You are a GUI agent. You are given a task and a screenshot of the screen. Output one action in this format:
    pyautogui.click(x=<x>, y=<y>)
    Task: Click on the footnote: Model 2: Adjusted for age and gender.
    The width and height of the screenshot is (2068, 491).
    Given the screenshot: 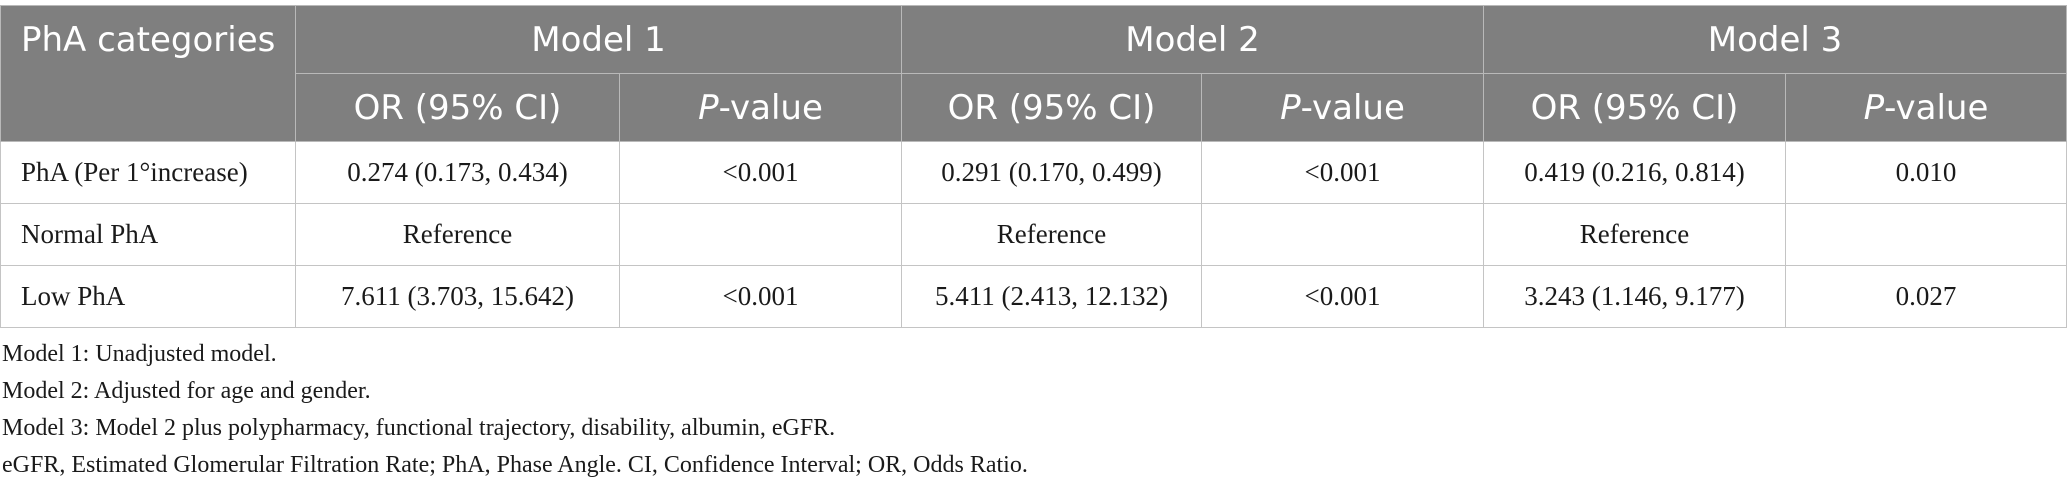 What is the action you would take?
    pyautogui.click(x=186, y=391)
    